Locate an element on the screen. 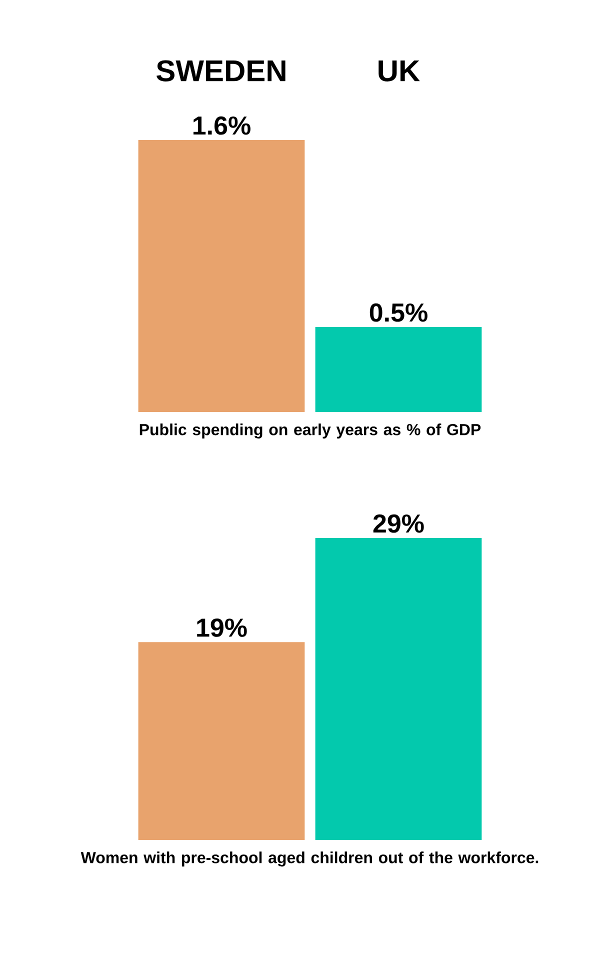  data-label: 29% is located at coordinates (398, 523).